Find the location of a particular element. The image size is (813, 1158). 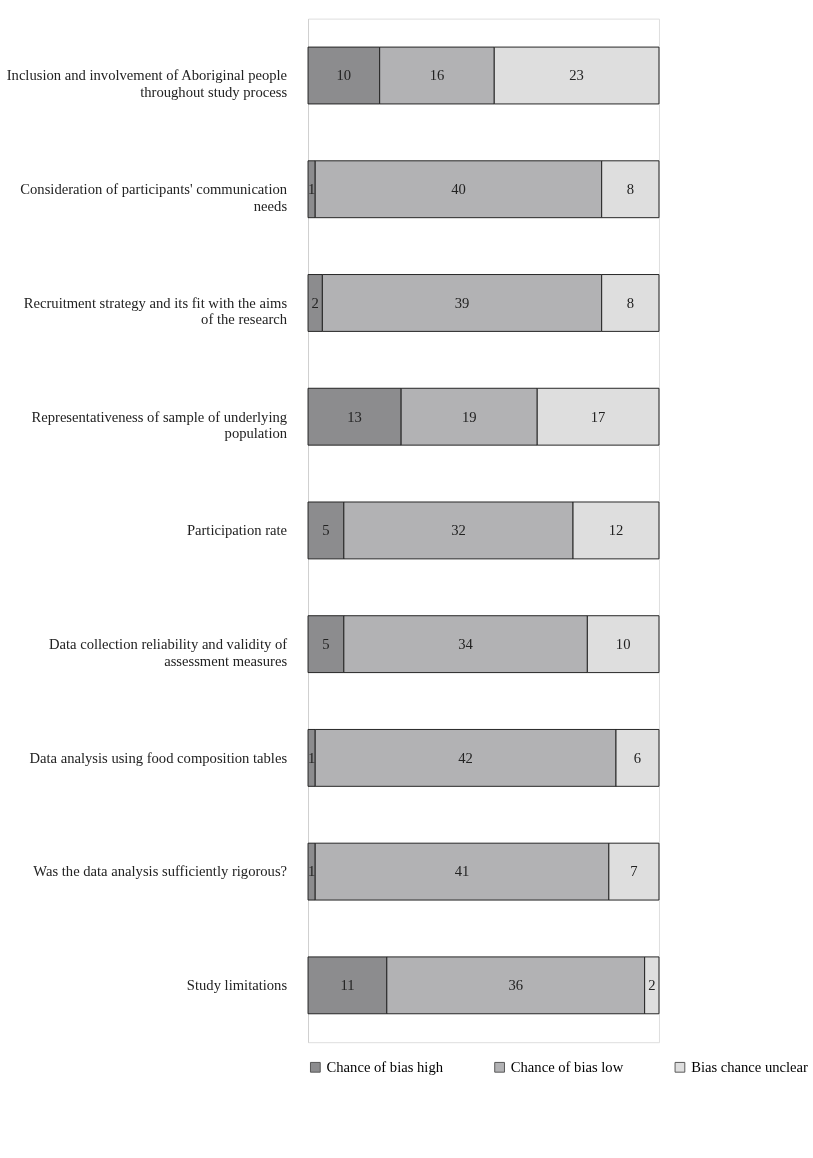

data-label: 7 is located at coordinates (634, 871).